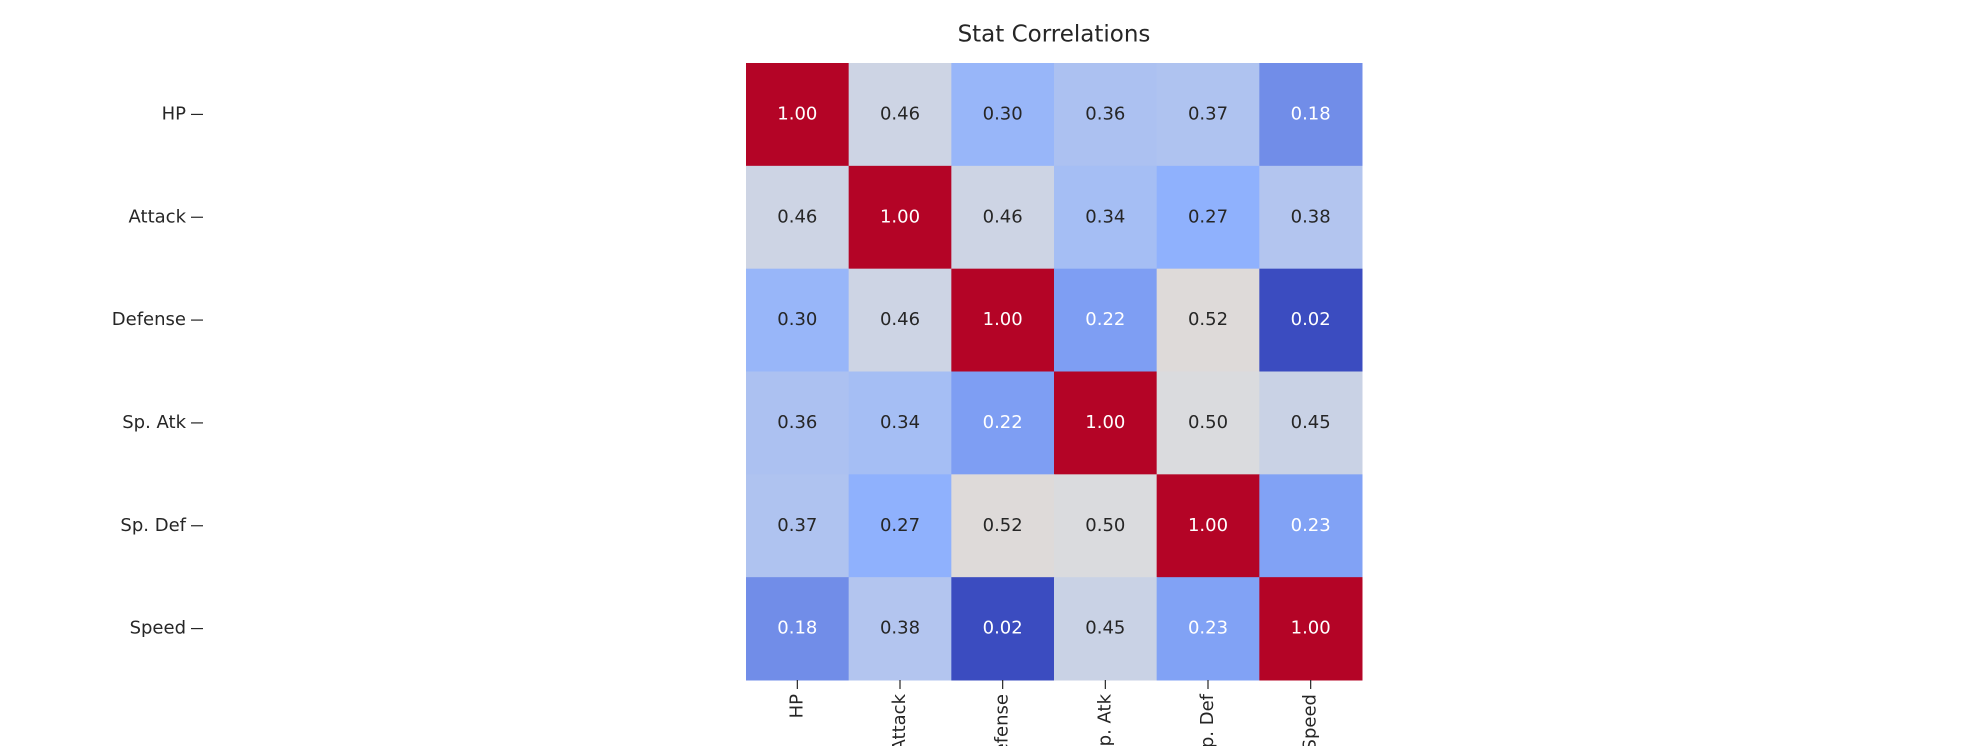  What do you see at coordinates (158, 628) in the screenshot?
I see `y-tick-label: Speed` at bounding box center [158, 628].